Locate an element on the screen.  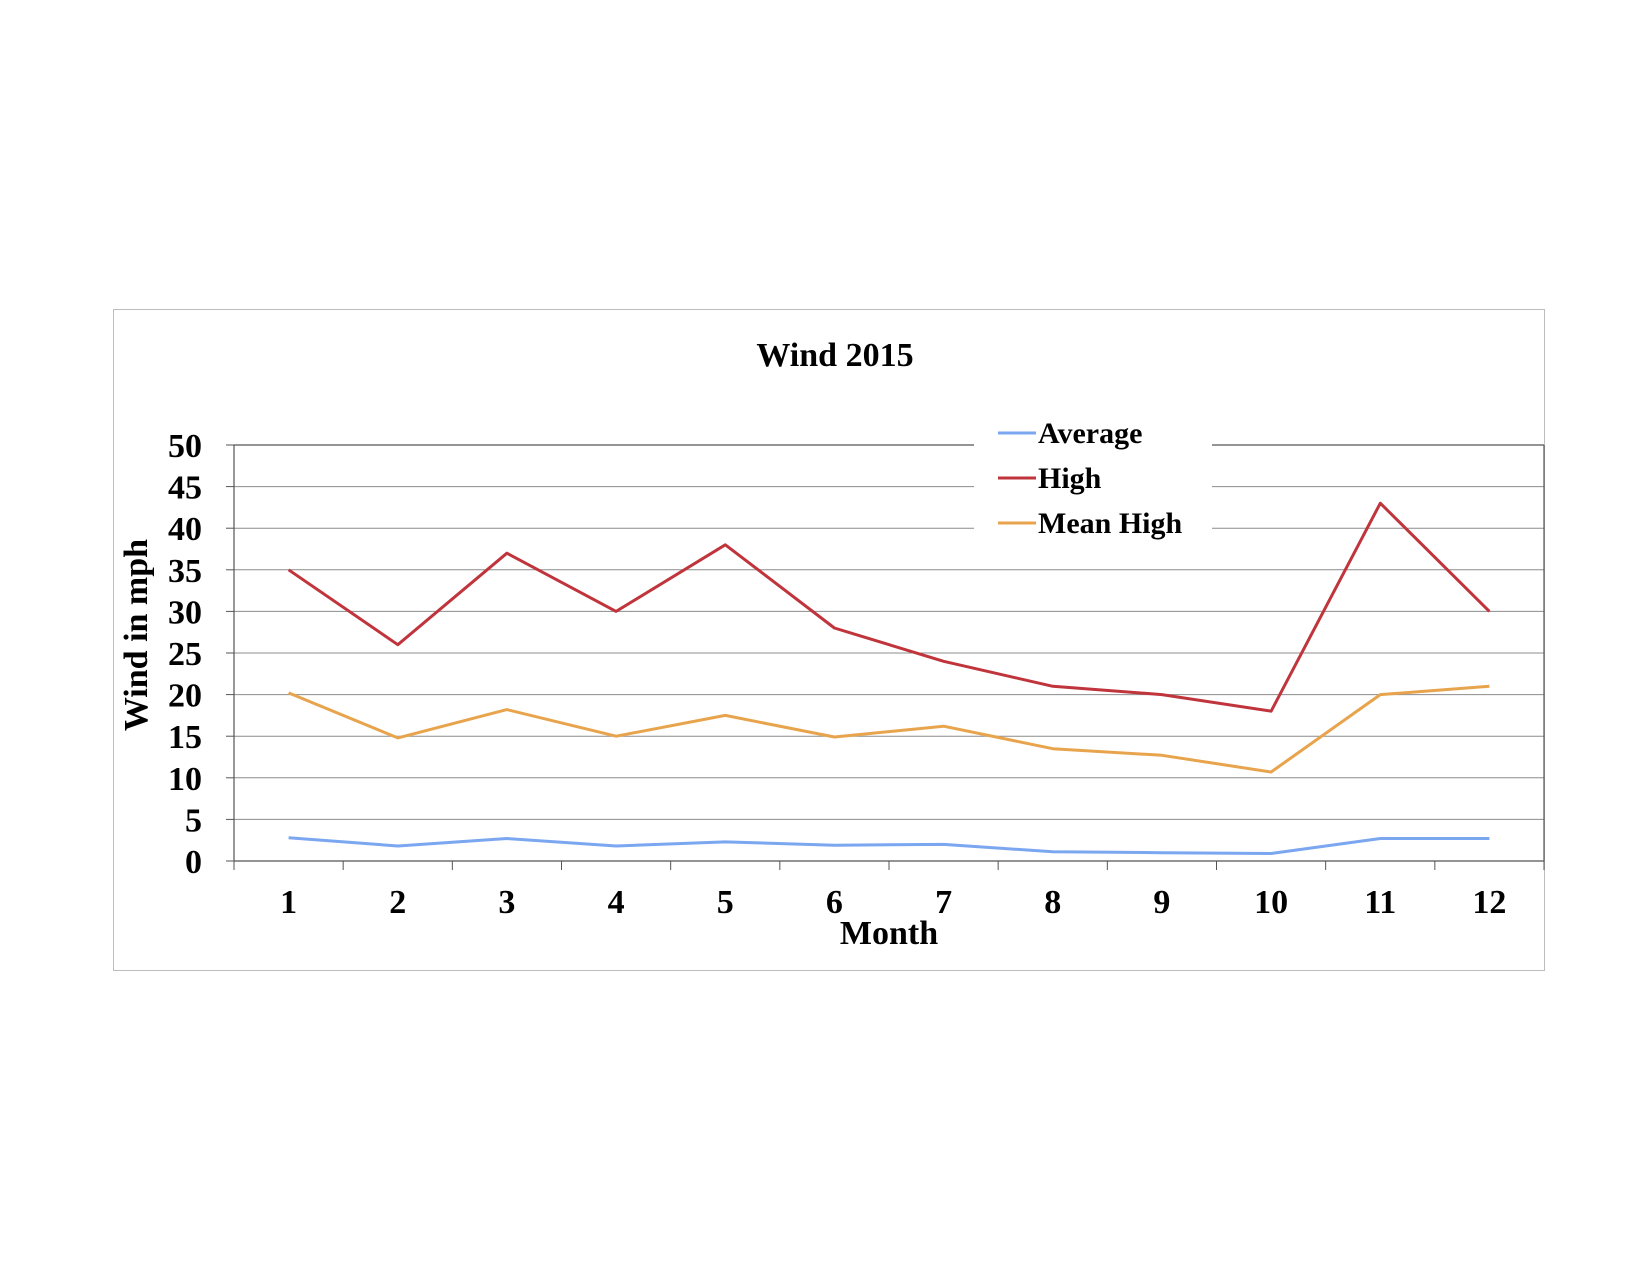
y-axis-title: Wind in mph is located at coordinates (136, 635).